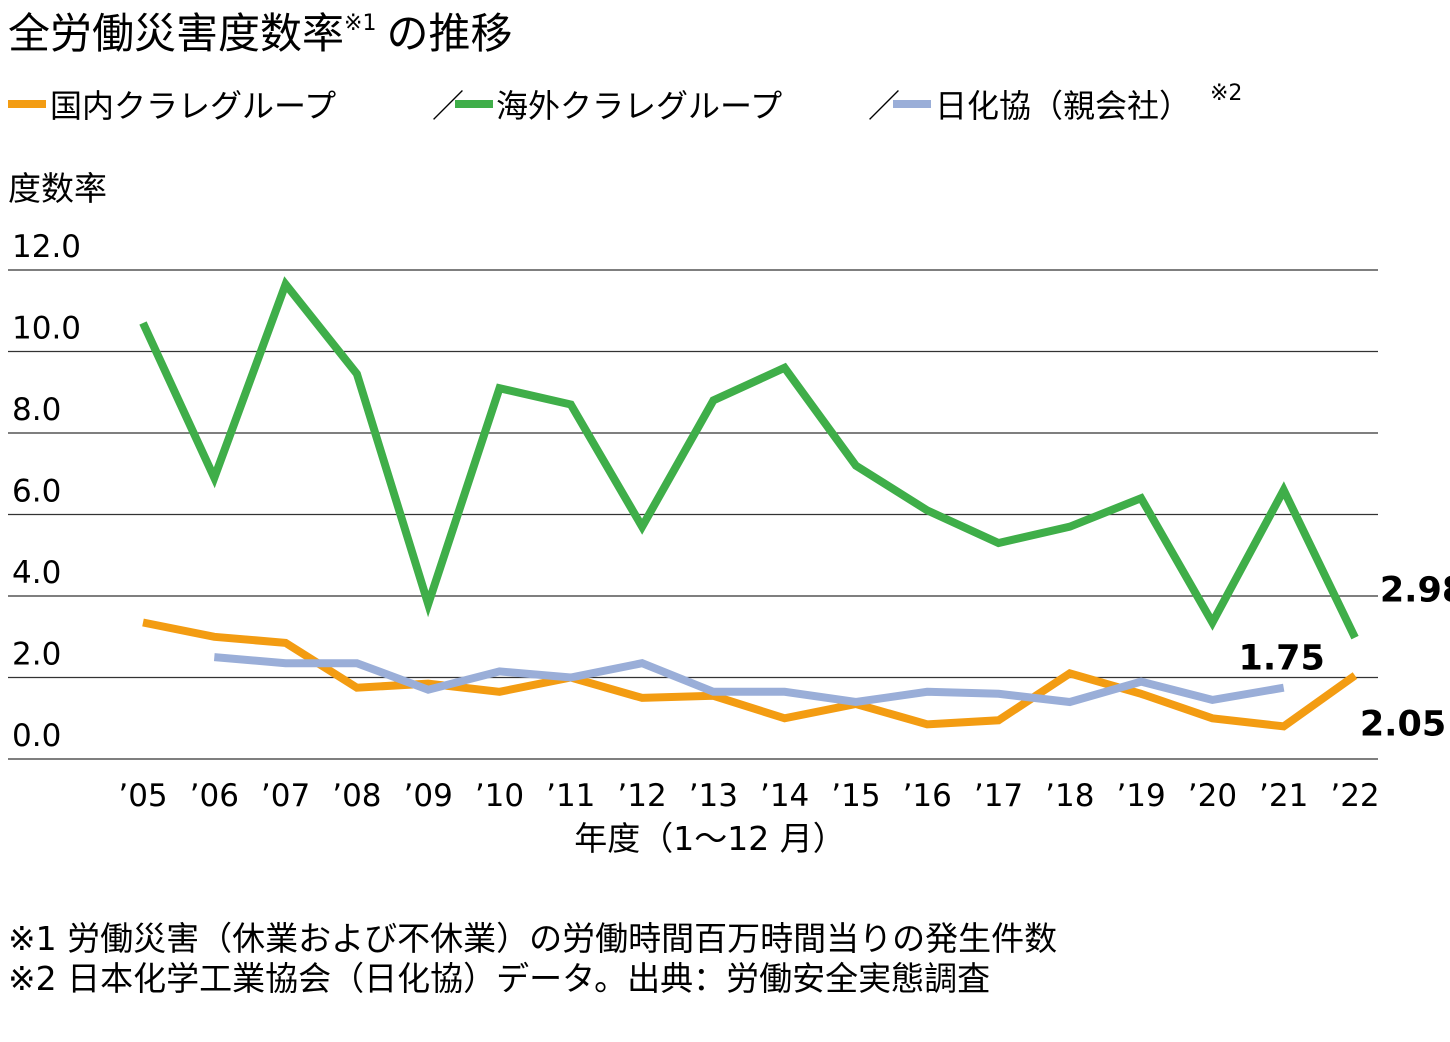  I want to click on y-tick-label: 10.0, so click(46, 329).